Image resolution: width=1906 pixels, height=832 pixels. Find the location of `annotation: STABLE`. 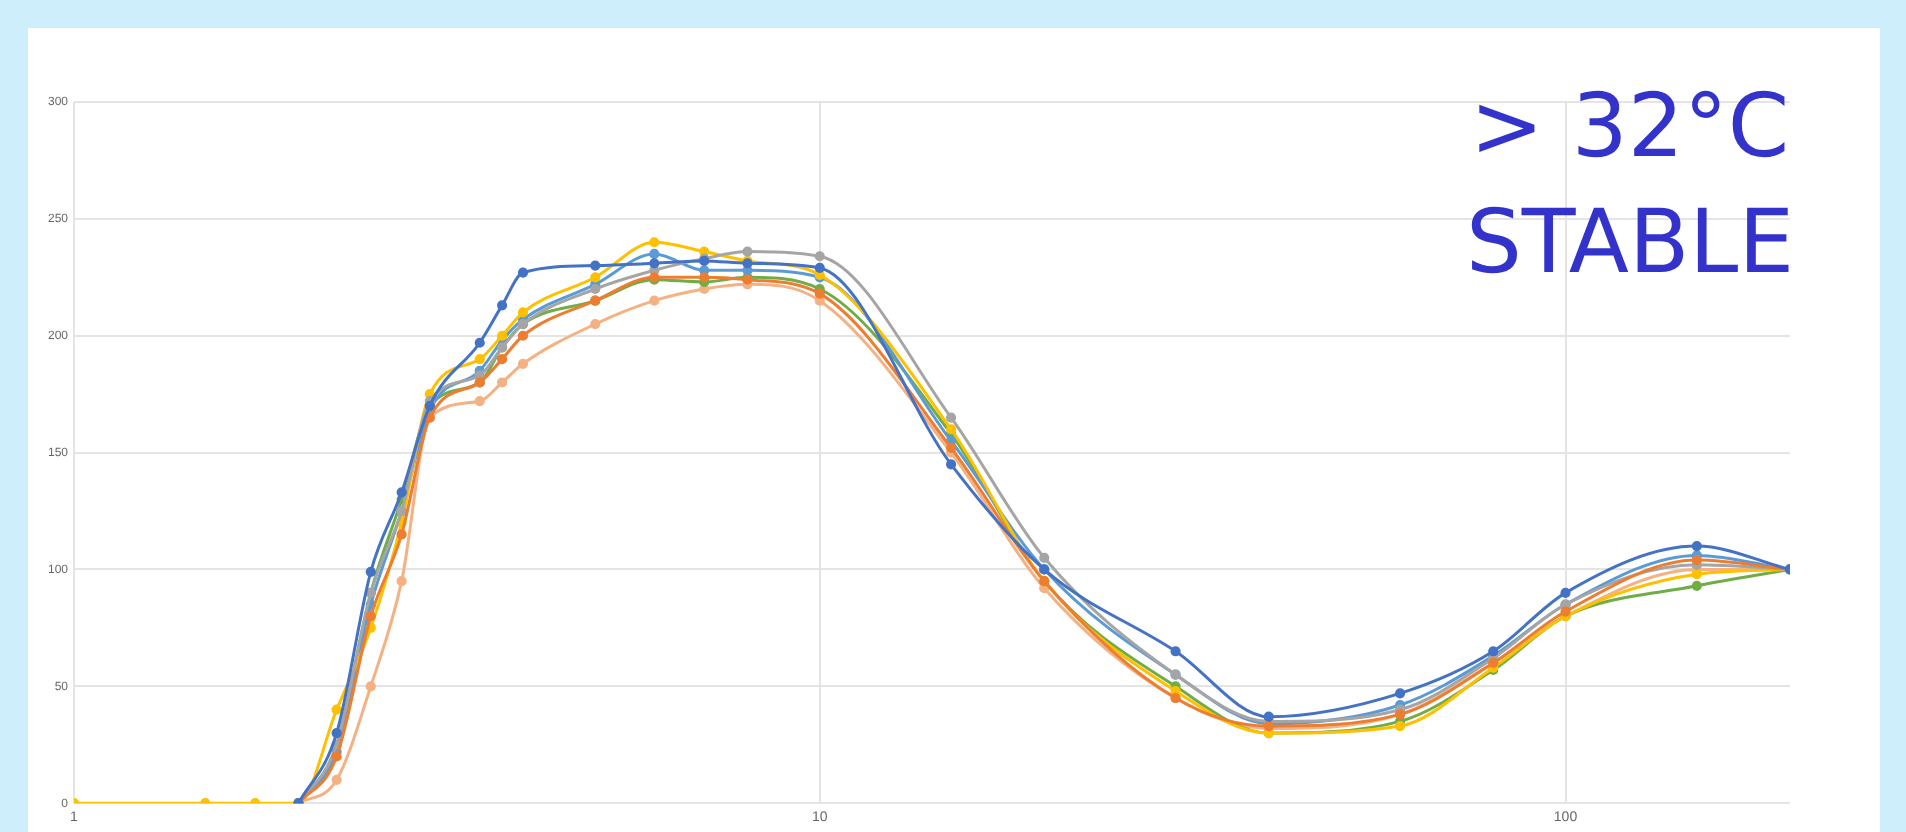

annotation: STABLE is located at coordinates (1630, 243).